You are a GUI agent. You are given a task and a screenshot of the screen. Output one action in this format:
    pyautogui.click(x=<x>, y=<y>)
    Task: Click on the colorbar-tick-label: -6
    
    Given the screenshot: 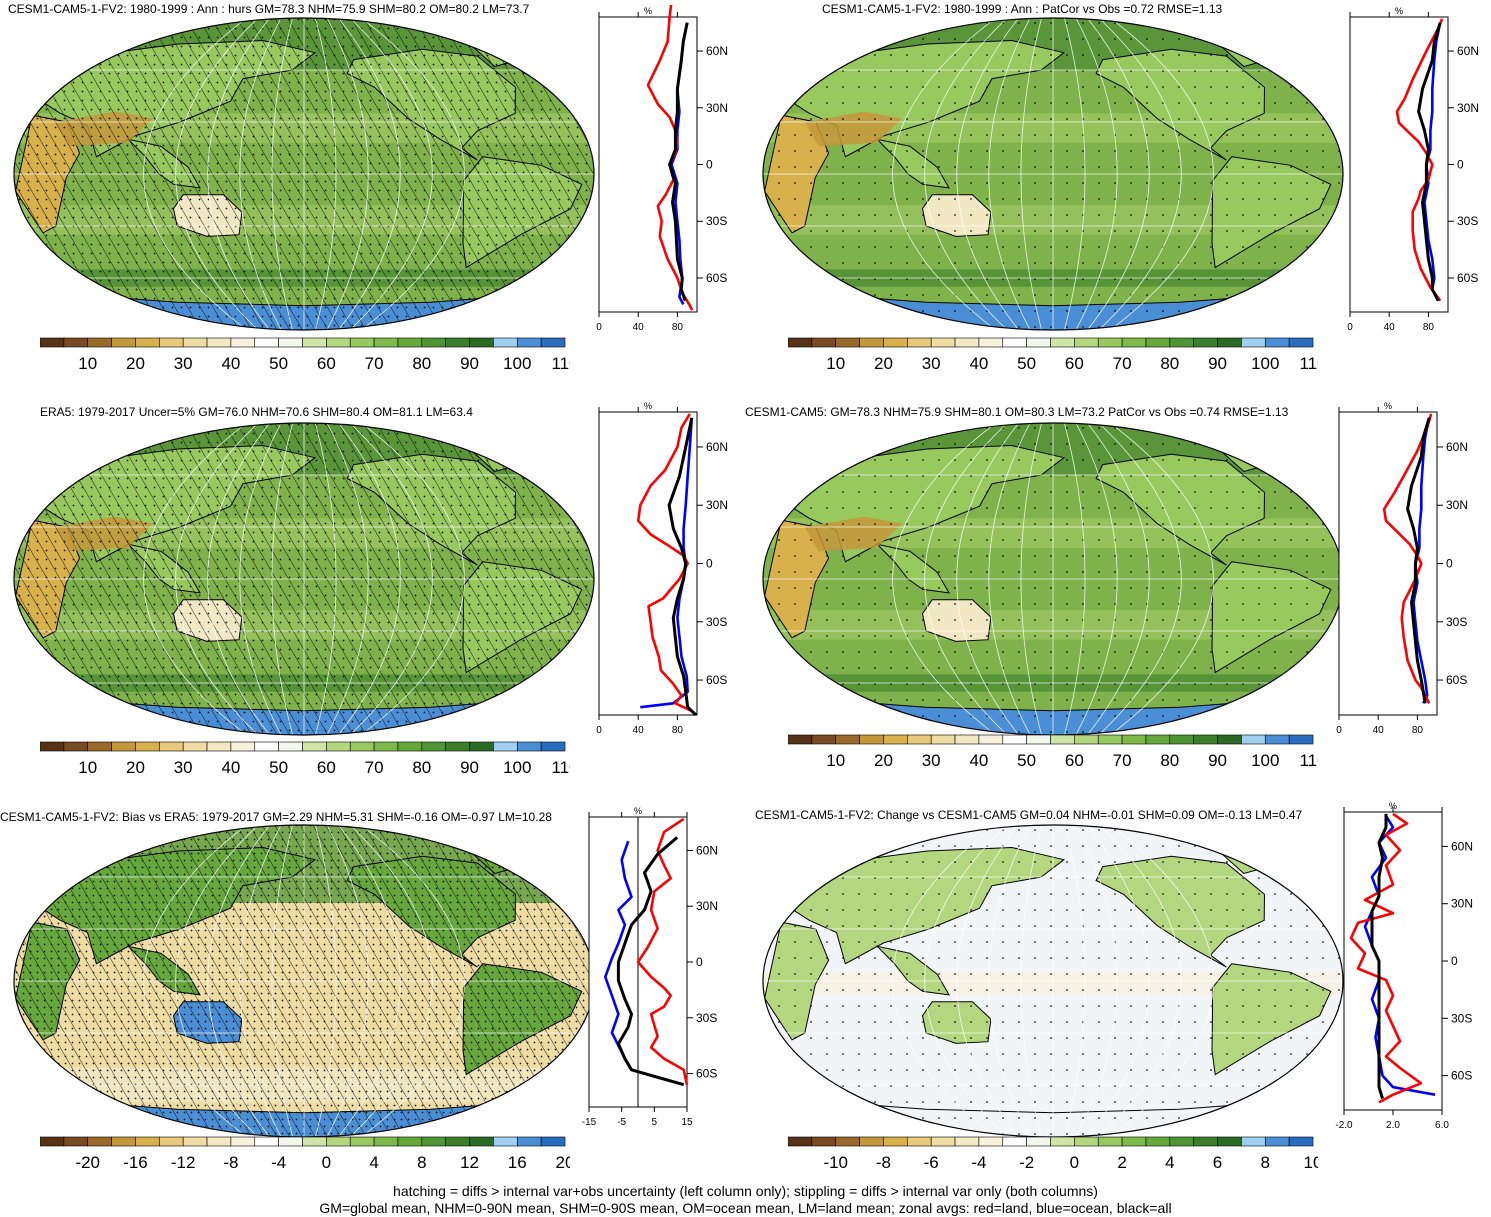 What is the action you would take?
    pyautogui.click(x=931, y=1162)
    